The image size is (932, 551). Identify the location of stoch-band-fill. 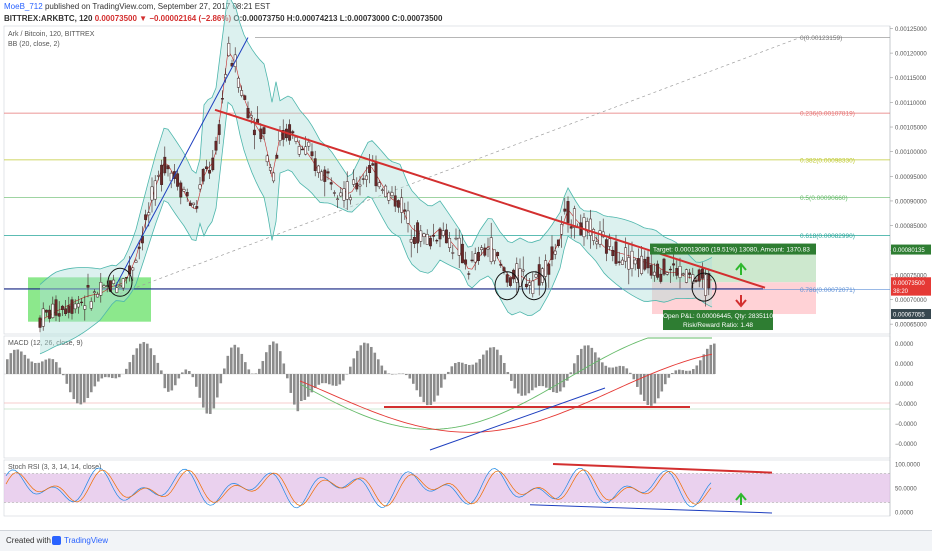
(447, 488).